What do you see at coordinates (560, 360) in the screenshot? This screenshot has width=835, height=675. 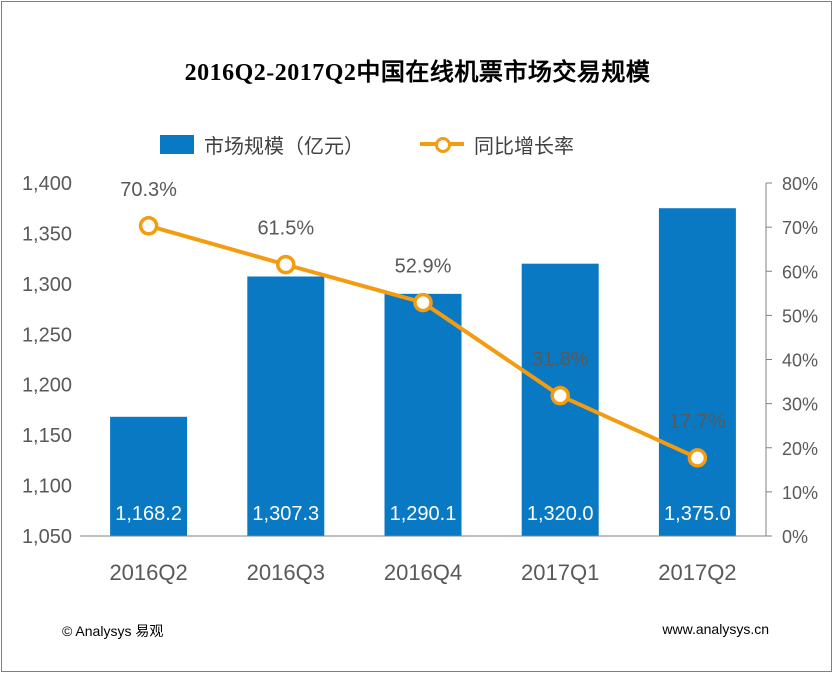 I see `line-data-label: 31.8%` at bounding box center [560, 360].